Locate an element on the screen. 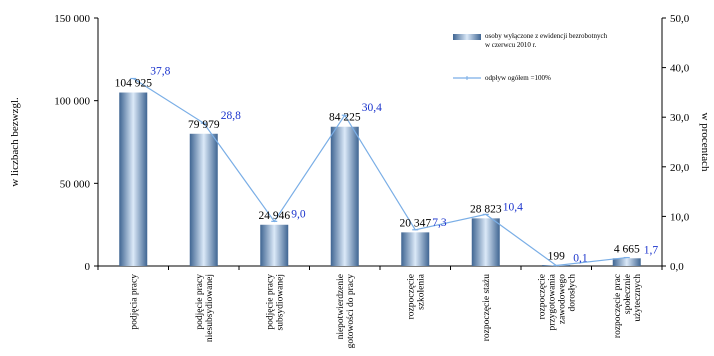 Image resolution: width=714 pixels, height=356 pixels. left-tick-label: 100 000 is located at coordinates (72, 102).